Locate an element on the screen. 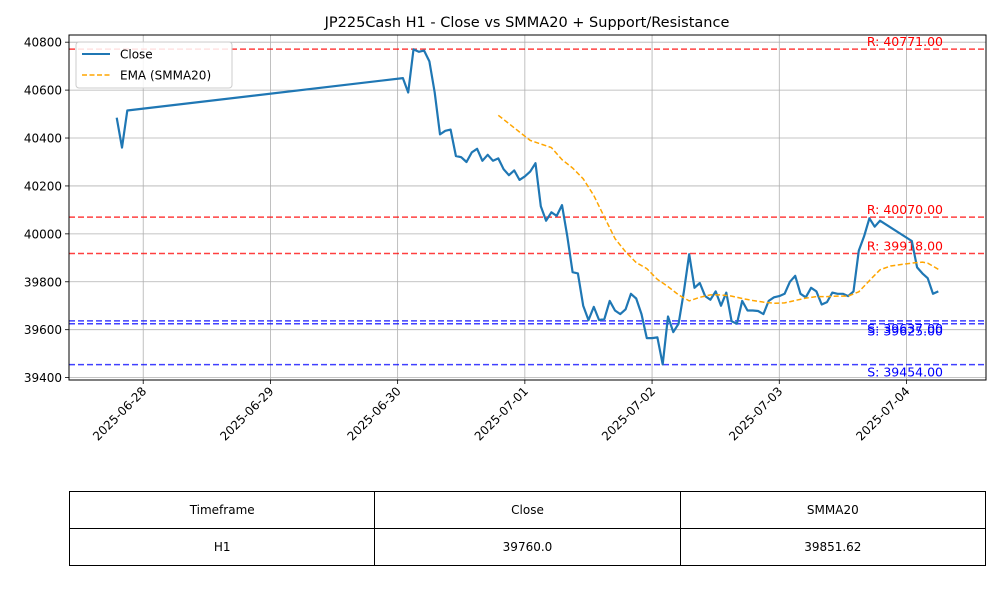 The height and width of the screenshot is (600, 1000). y-tick-label: 39400 is located at coordinates (43, 378).